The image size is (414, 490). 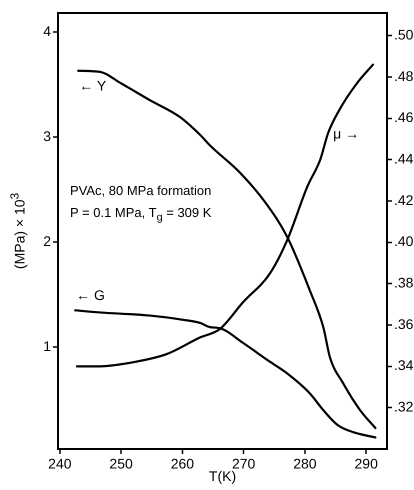 I want to click on annotation: P = 0.1 MPa, T$_{g}$ = 309 K, so click(x=141, y=215).